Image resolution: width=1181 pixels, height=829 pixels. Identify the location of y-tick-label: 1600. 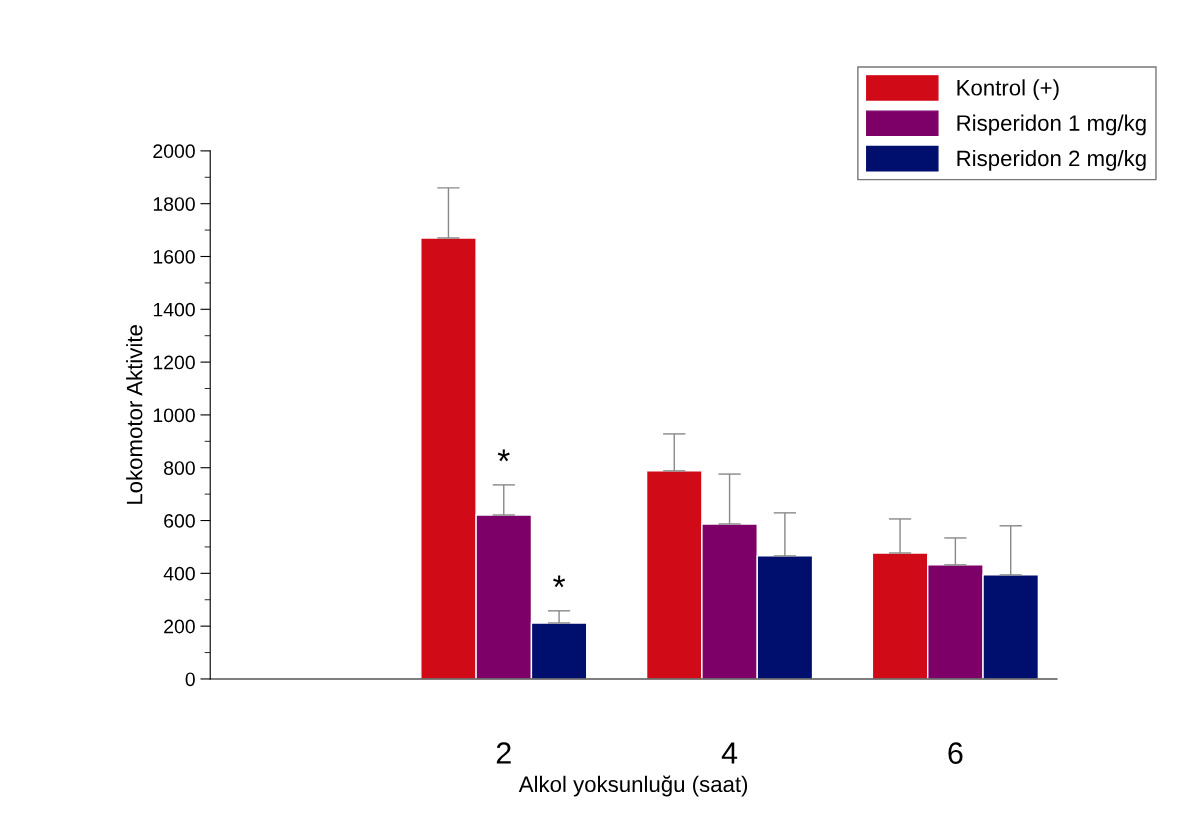
(174, 256).